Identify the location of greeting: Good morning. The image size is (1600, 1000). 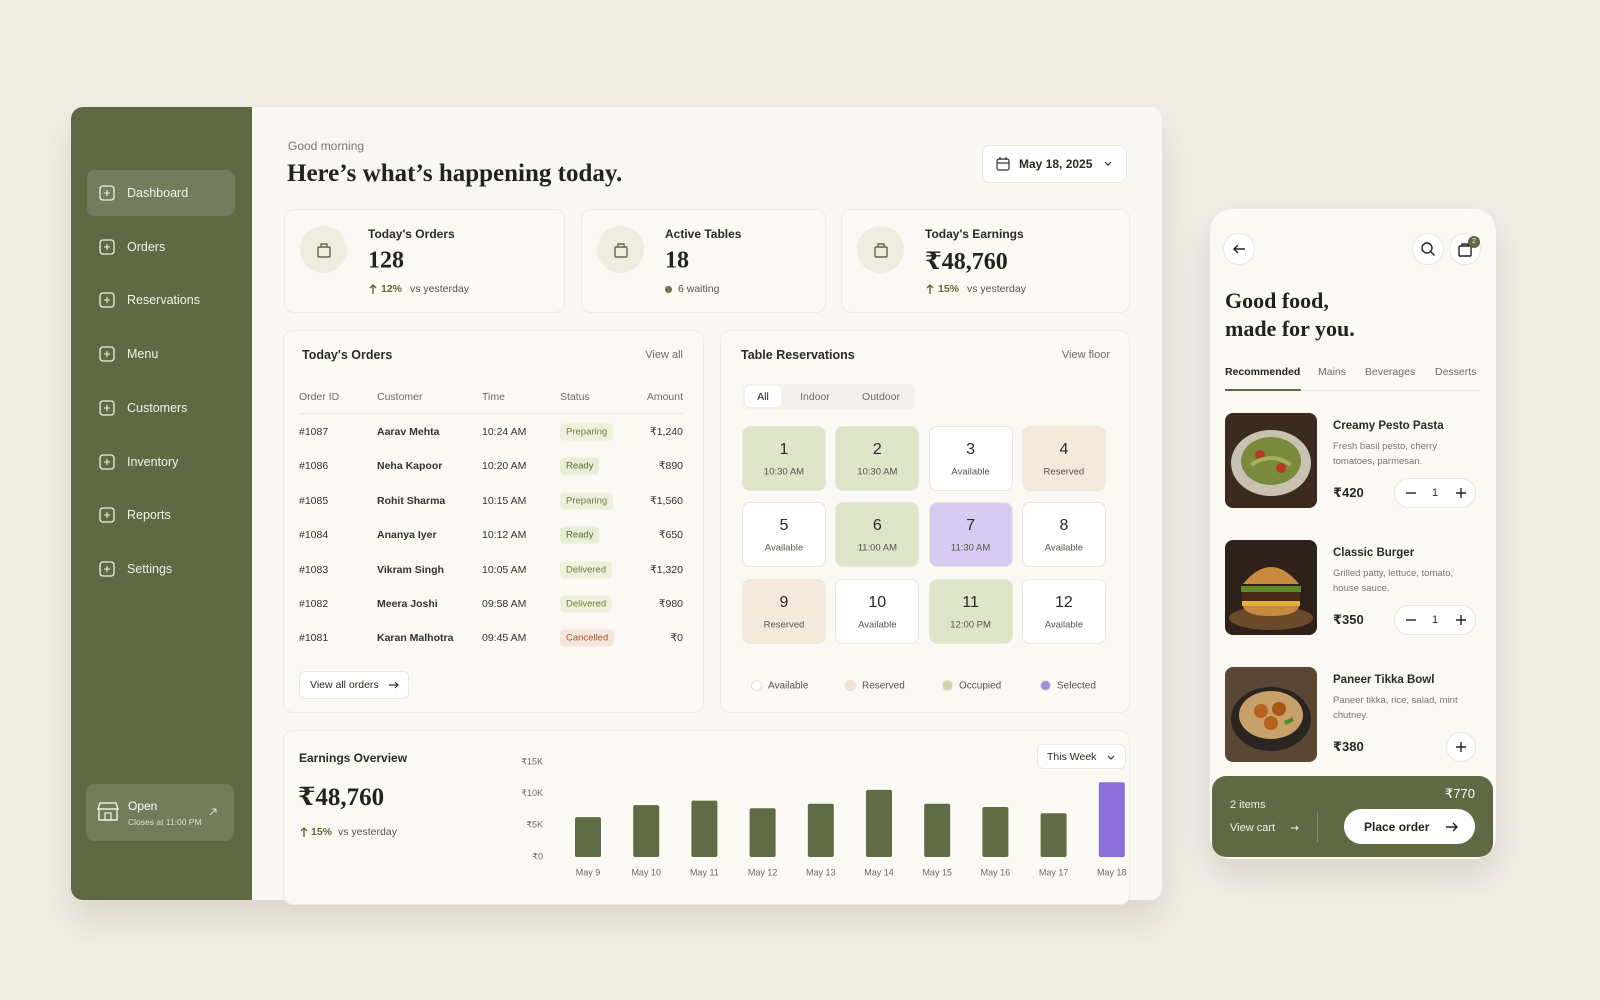
(326, 146).